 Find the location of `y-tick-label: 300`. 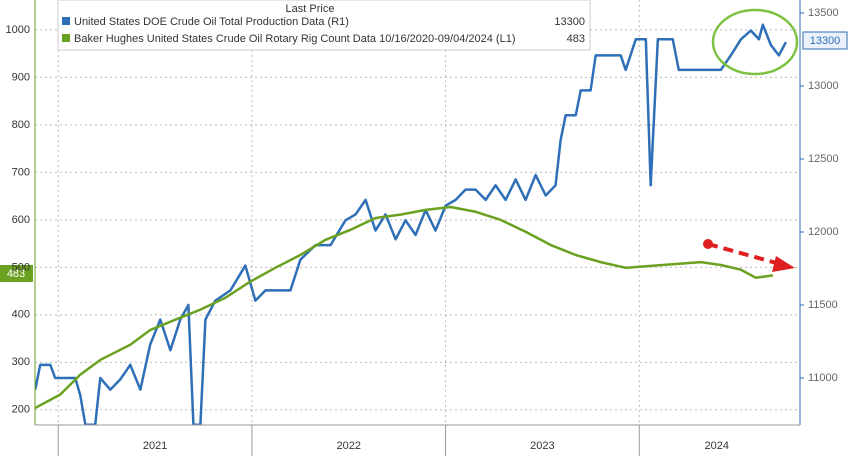

y-tick-label: 300 is located at coordinates (21, 362).